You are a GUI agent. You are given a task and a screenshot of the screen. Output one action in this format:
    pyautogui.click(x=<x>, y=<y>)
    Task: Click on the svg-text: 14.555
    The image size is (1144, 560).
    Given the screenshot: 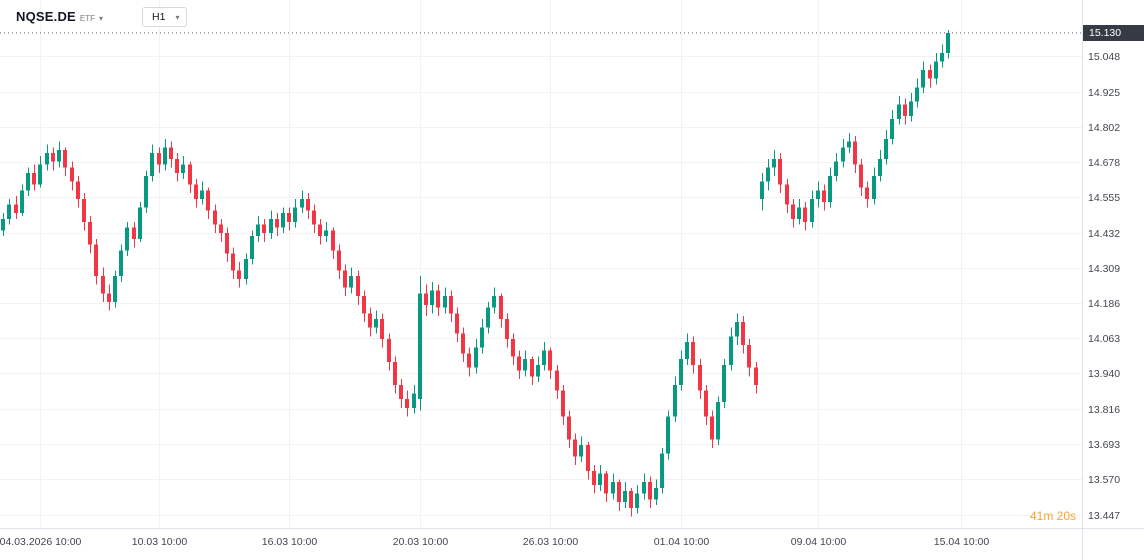 What is the action you would take?
    pyautogui.click(x=1104, y=198)
    